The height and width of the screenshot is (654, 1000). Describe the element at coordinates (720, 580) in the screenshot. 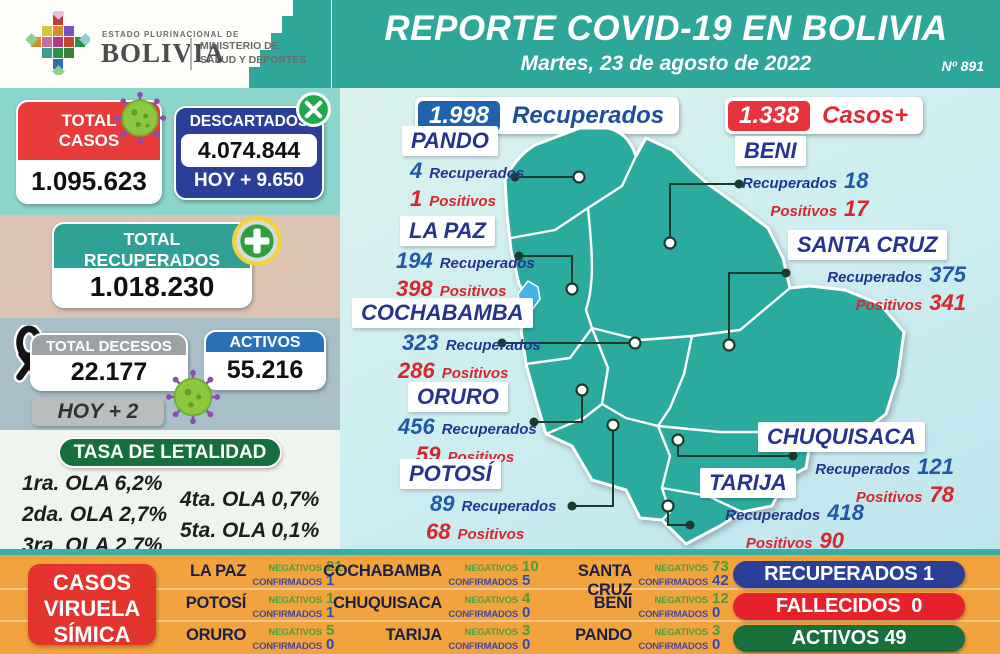

I see `confirmados-value: 42` at that location.